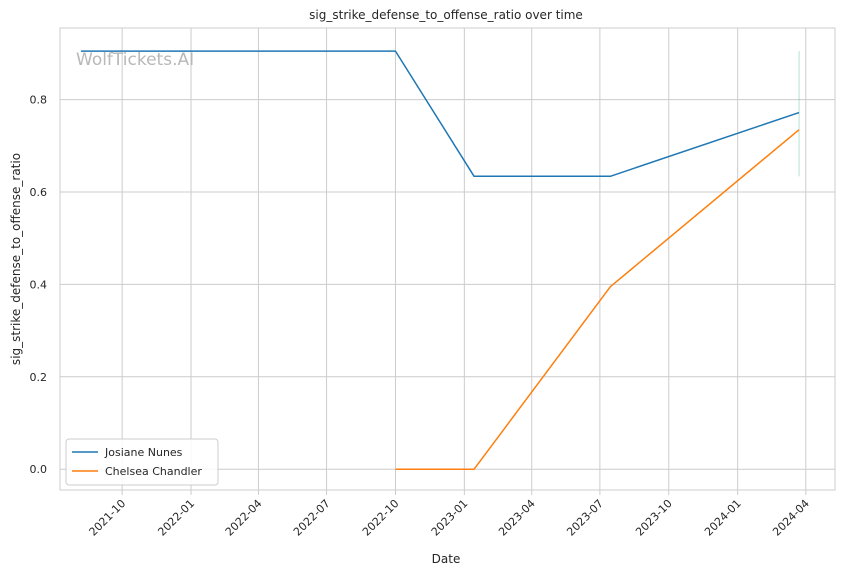  Describe the element at coordinates (39, 100) in the screenshot. I see `y-tick-label-0.8: 0.8` at that location.